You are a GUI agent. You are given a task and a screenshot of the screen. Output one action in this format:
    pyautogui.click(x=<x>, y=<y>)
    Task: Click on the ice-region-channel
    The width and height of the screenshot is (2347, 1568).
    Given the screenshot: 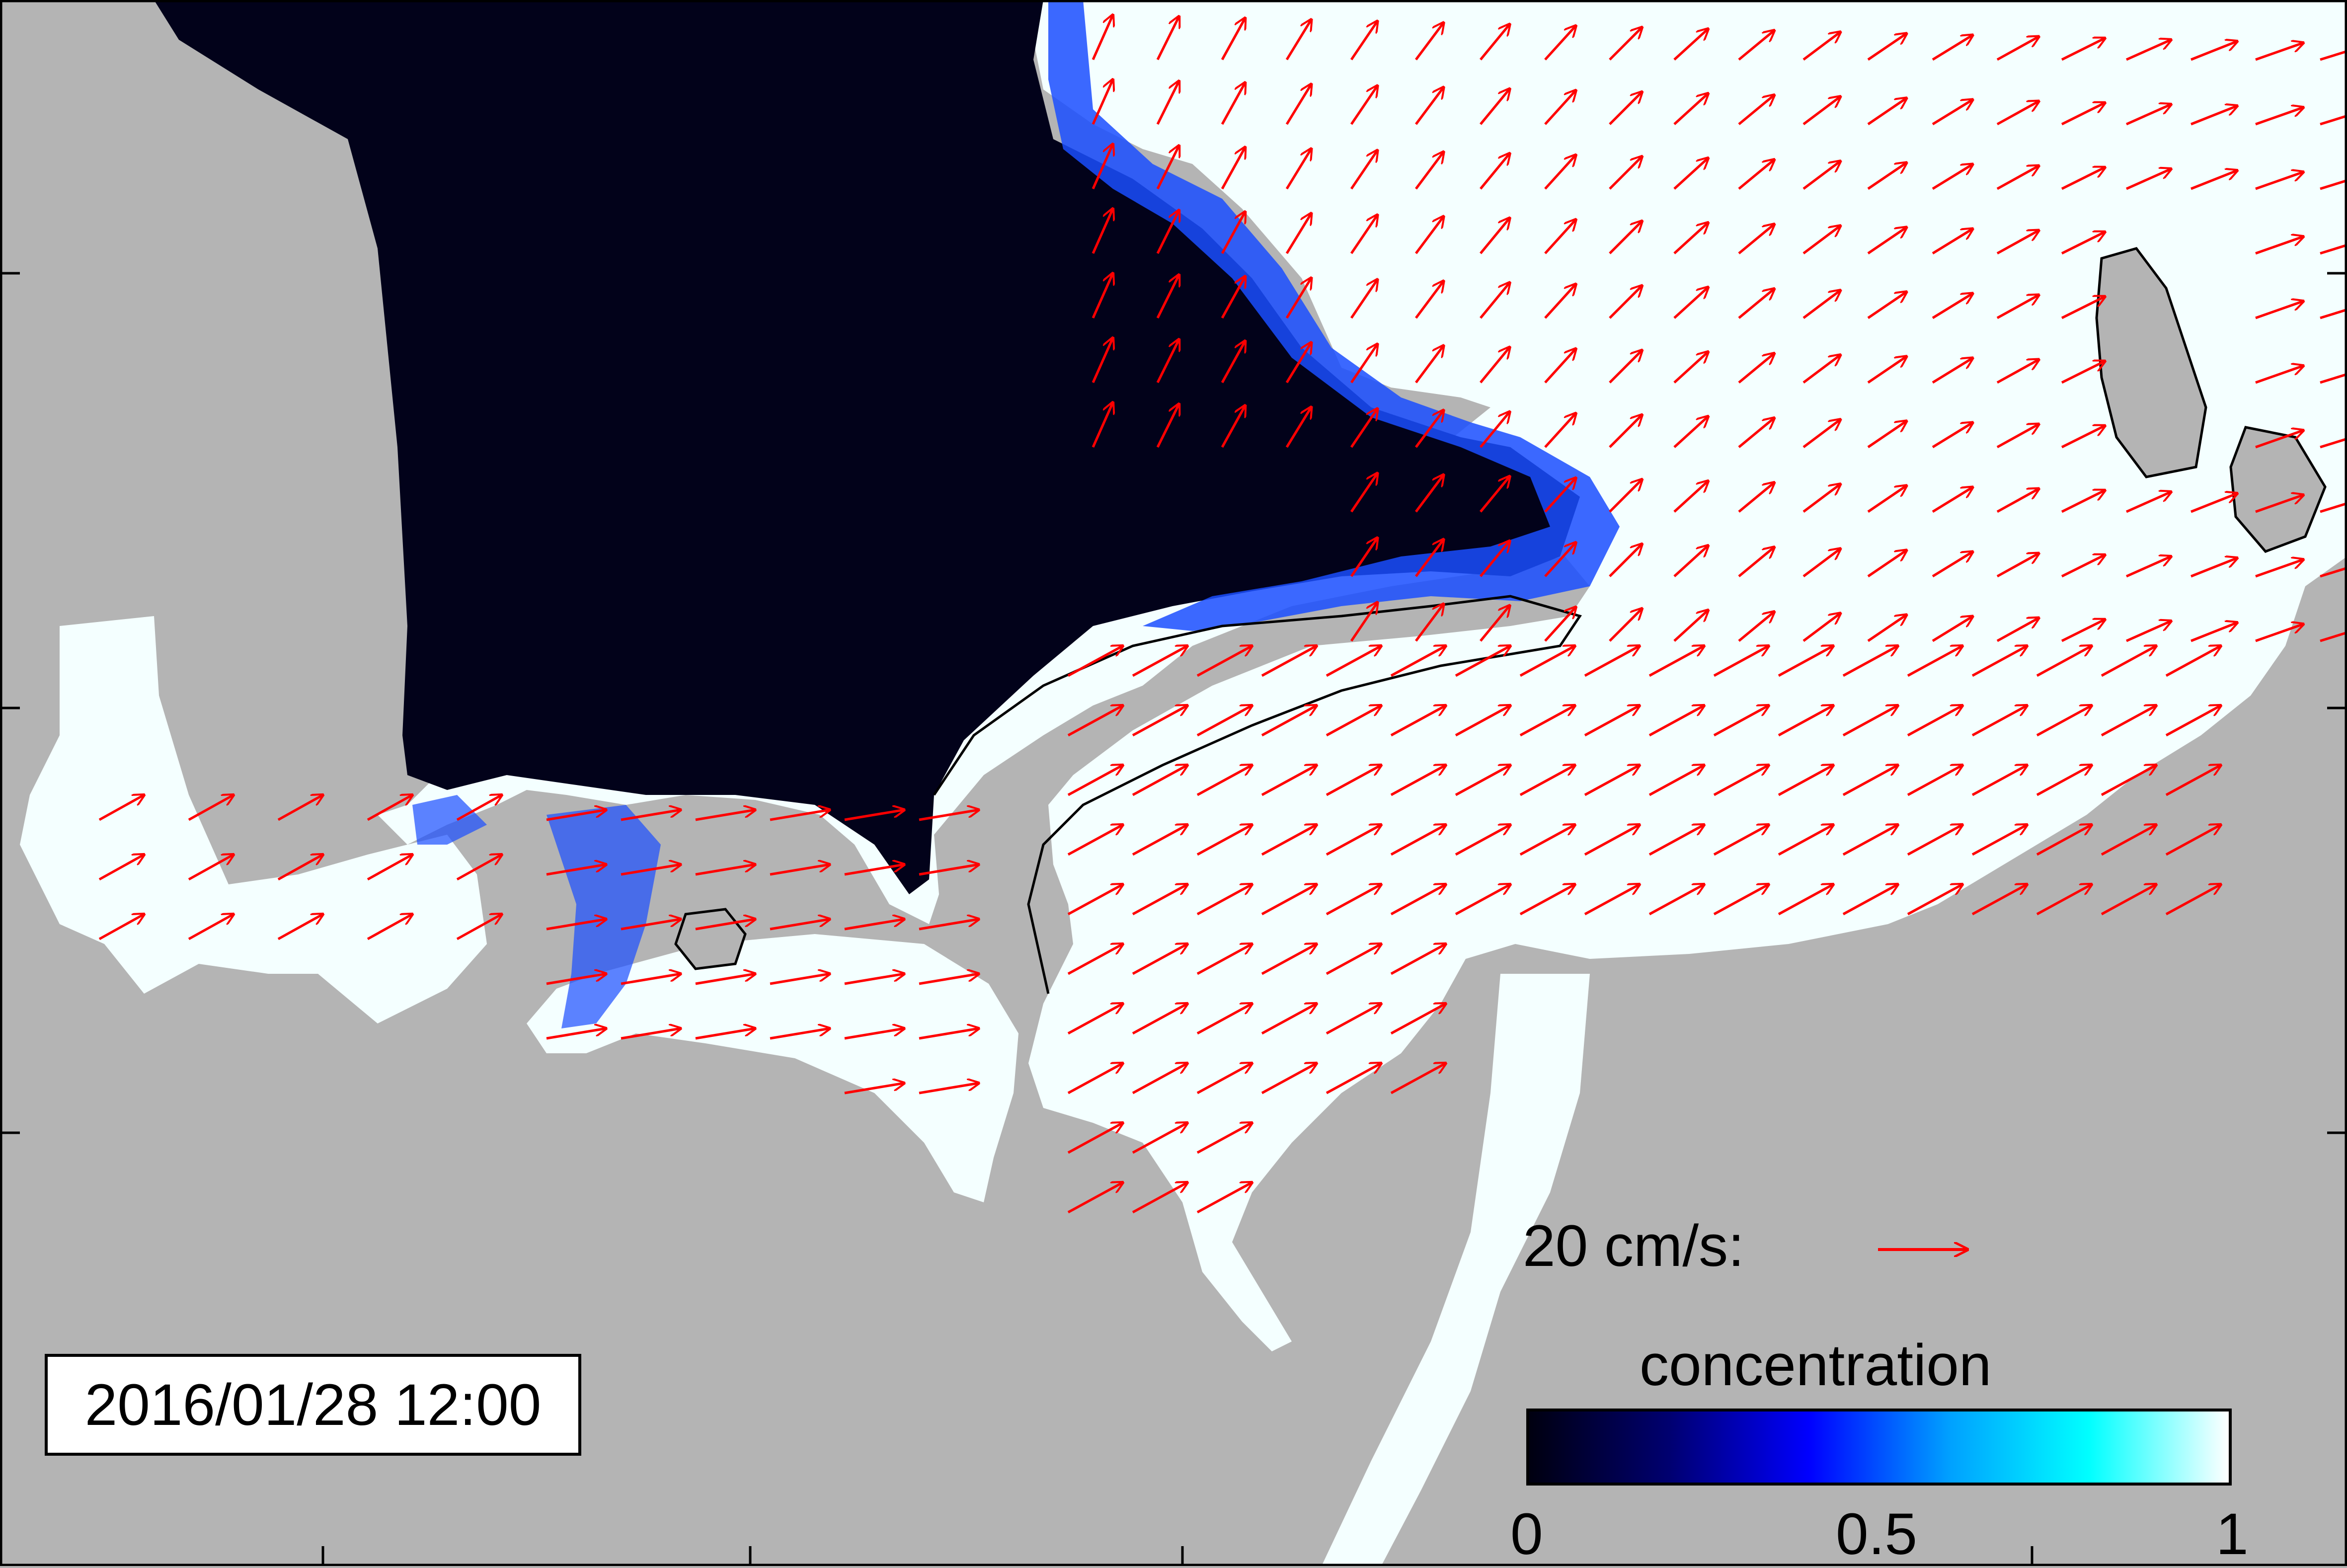 What is the action you would take?
    pyautogui.click(x=1456, y=1270)
    